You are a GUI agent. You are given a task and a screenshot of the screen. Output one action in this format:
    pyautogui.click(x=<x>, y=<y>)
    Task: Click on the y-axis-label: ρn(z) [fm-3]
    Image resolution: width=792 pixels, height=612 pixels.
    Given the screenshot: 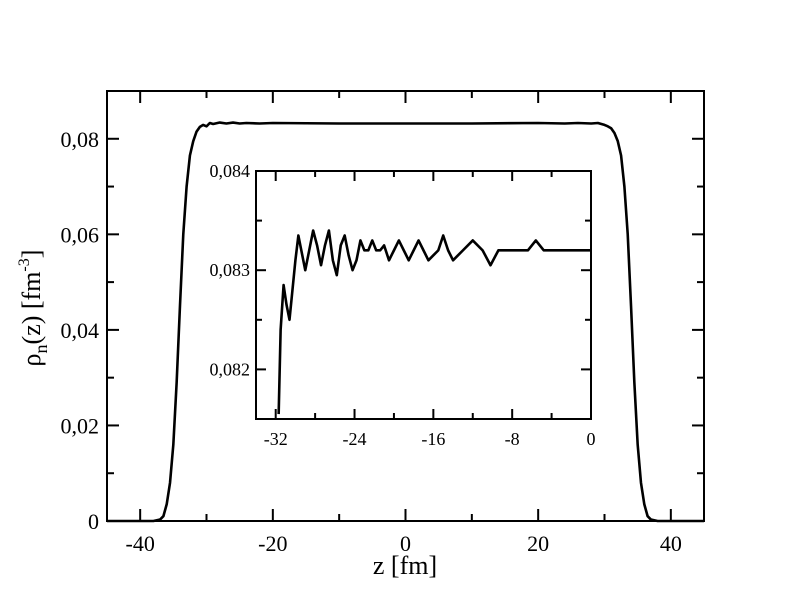 What is the action you would take?
    pyautogui.click(x=33, y=308)
    